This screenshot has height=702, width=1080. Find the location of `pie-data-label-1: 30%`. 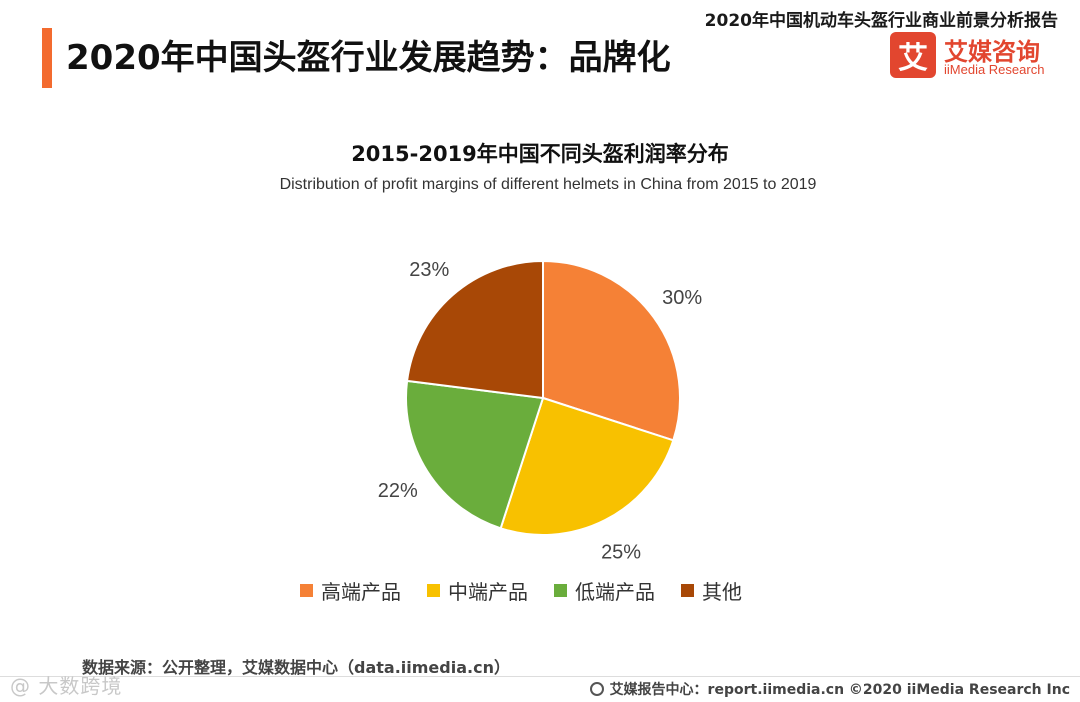

pie-data-label-1: 30% is located at coordinates (682, 298).